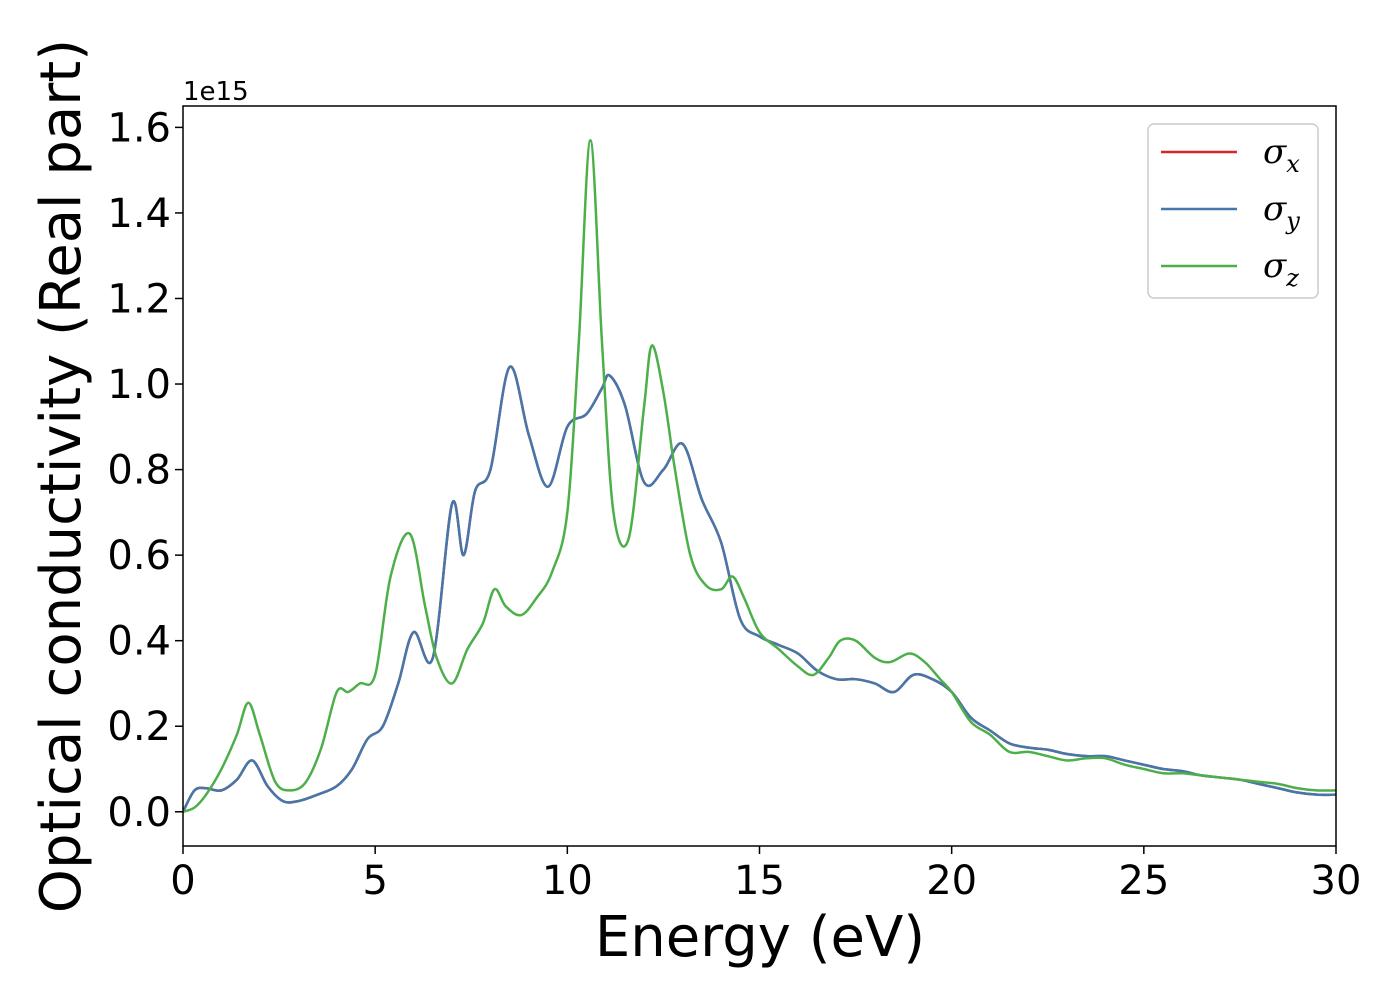  I want to click on legend-label-sigma-x: σx, so click(1281, 155).